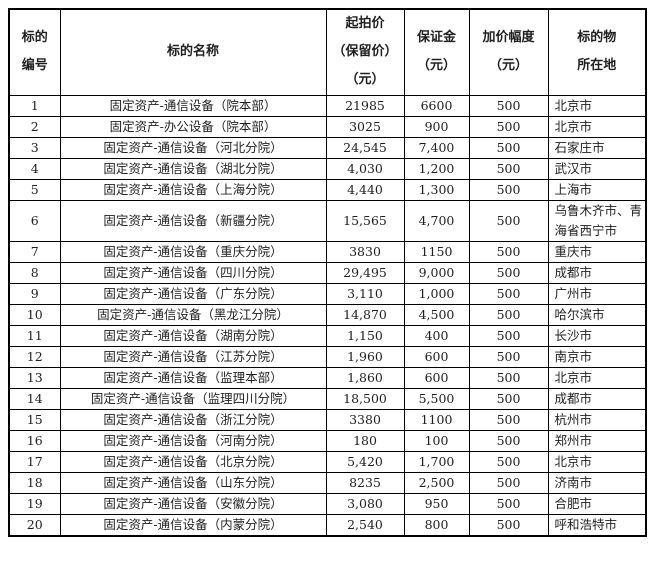 The height and width of the screenshot is (564, 653). Describe the element at coordinates (193, 126) in the screenshot. I see `cell-item-name: 固定资产-办公设备（院本部）` at that location.